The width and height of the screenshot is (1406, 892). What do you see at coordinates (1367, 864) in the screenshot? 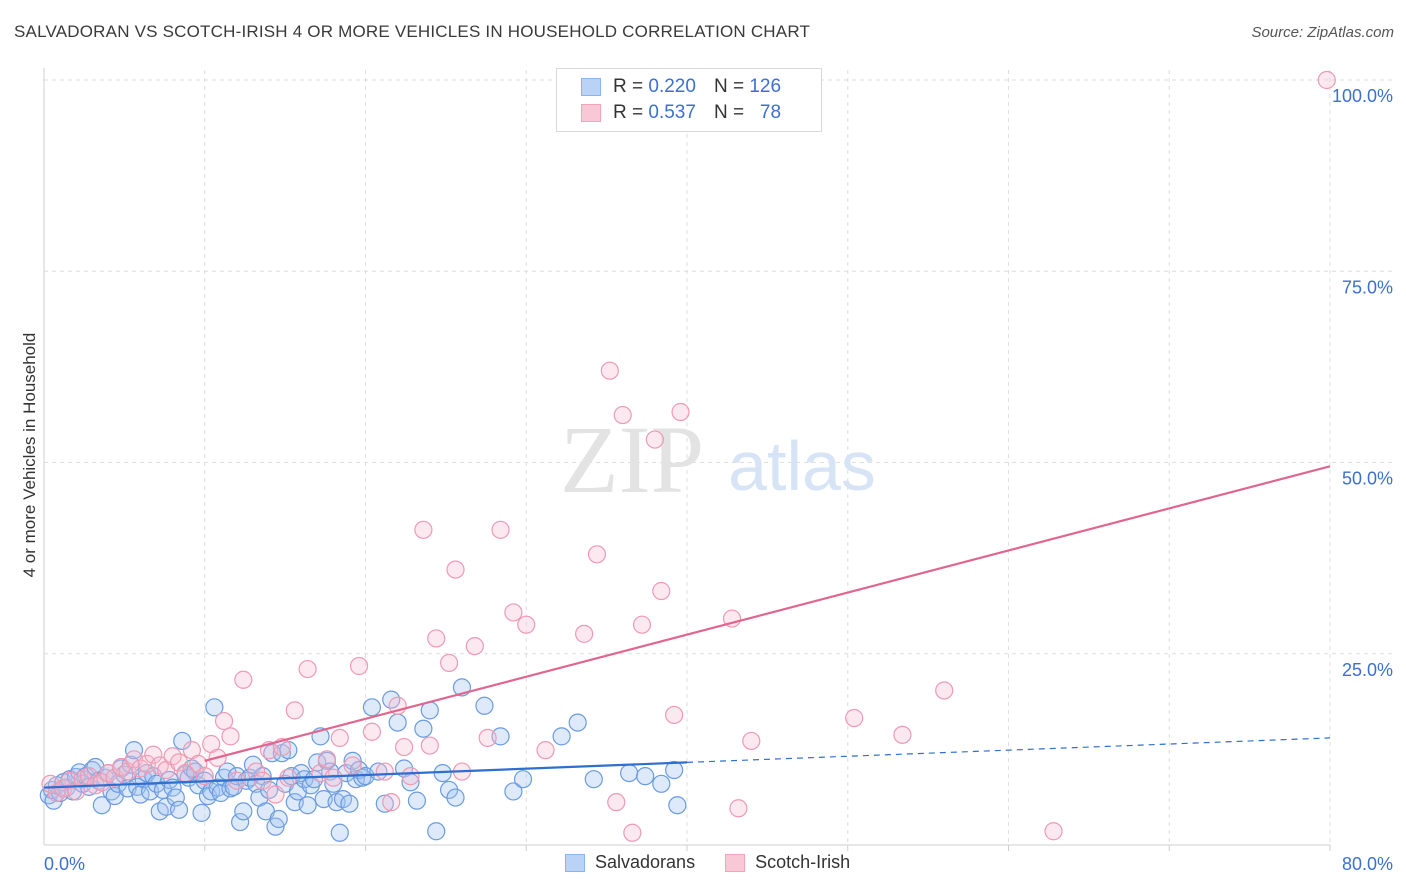
I see `x-tick-label: 80.0%` at bounding box center [1367, 864].